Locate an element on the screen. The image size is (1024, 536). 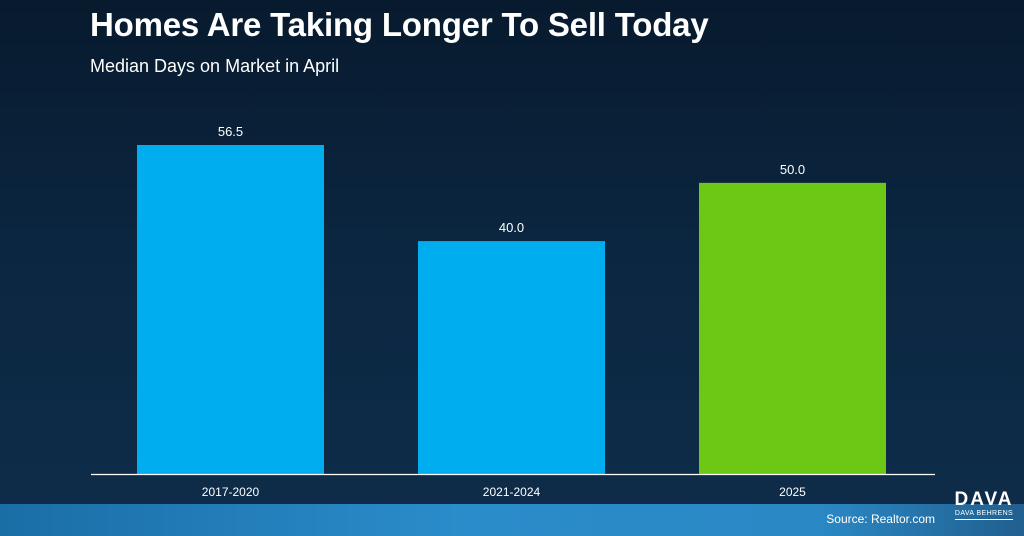
bar-2025 is located at coordinates (792, 328).